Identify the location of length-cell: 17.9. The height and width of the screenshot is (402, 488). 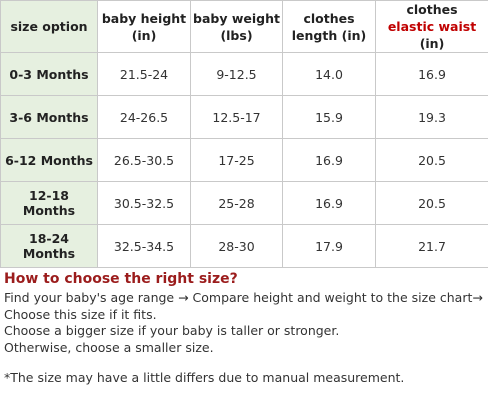
(329, 246).